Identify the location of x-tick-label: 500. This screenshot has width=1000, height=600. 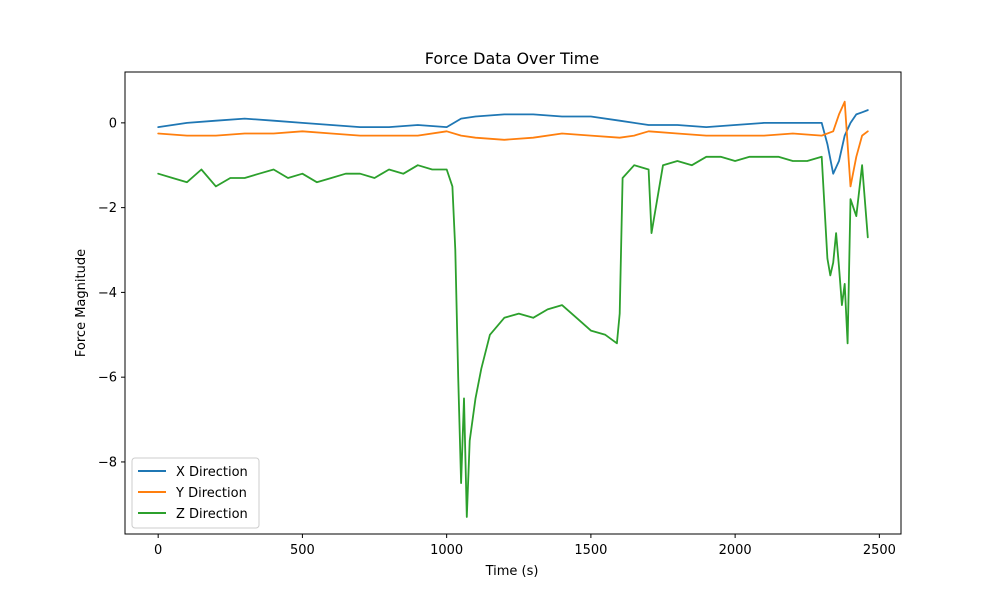
(302, 550).